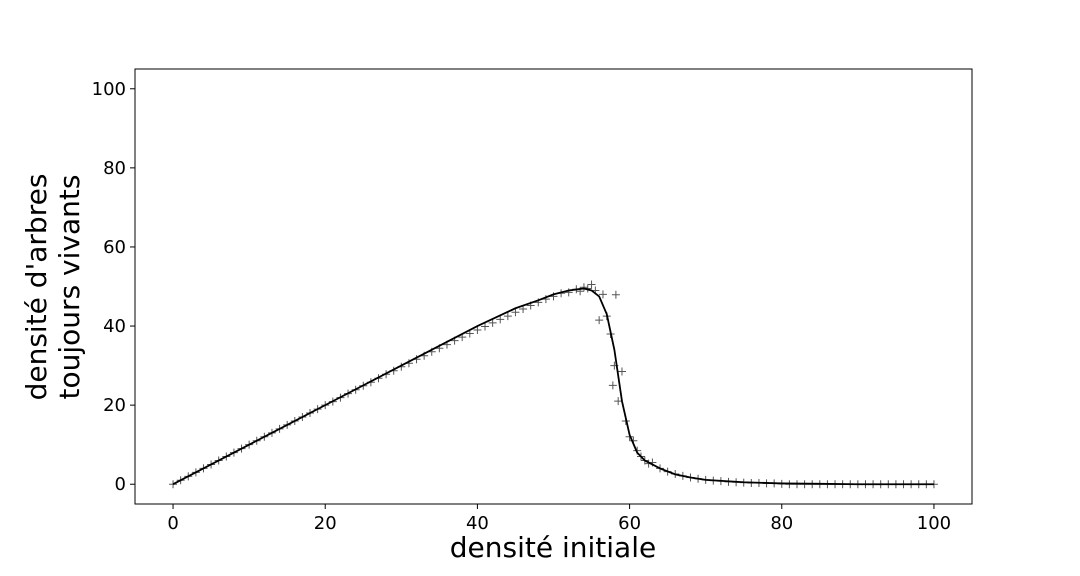  What do you see at coordinates (629, 523) in the screenshot?
I see `x-tick-label: 60` at bounding box center [629, 523].